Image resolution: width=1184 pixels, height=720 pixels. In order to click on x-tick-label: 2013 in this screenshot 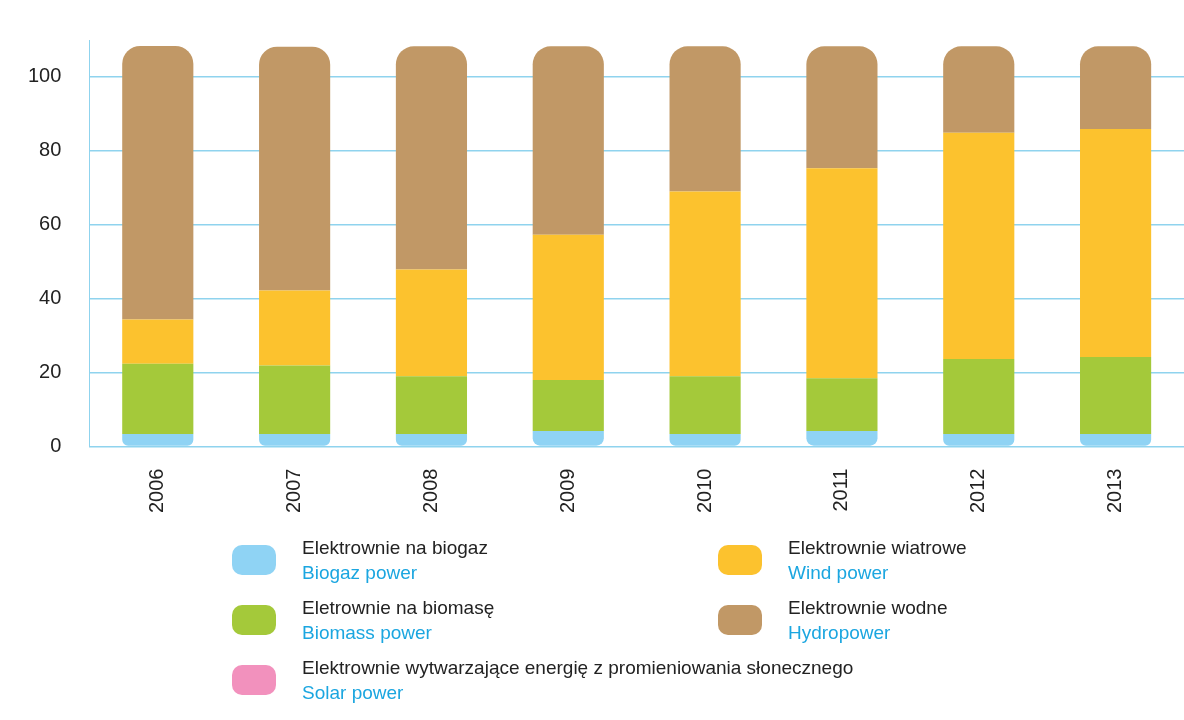, I will do `click(1114, 491)`.